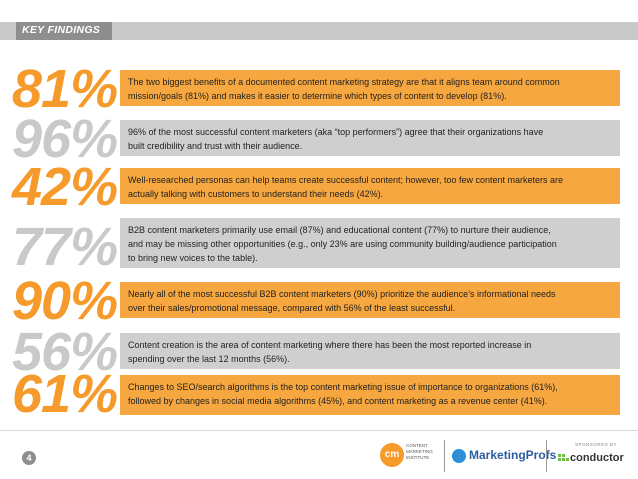  What do you see at coordinates (65, 352) in the screenshot?
I see `finding-stat: 56%` at bounding box center [65, 352].